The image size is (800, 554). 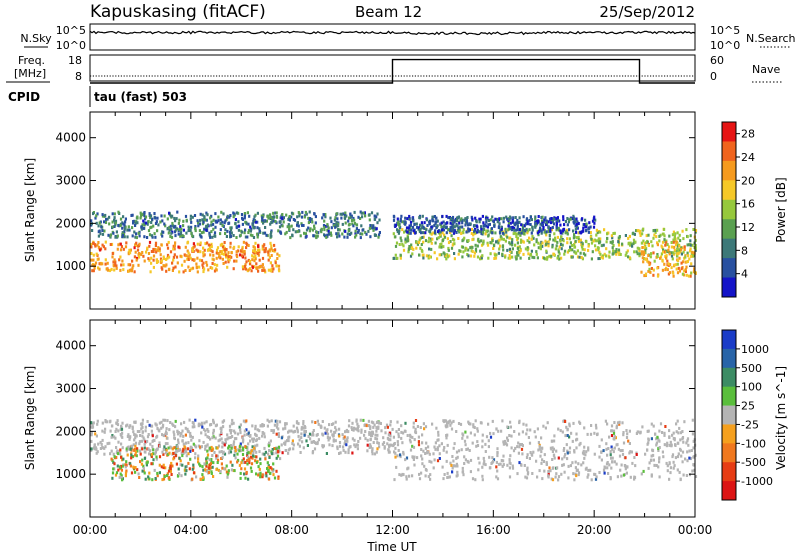 I want to click on freq-left-tick-top: 18, so click(x=75, y=60).